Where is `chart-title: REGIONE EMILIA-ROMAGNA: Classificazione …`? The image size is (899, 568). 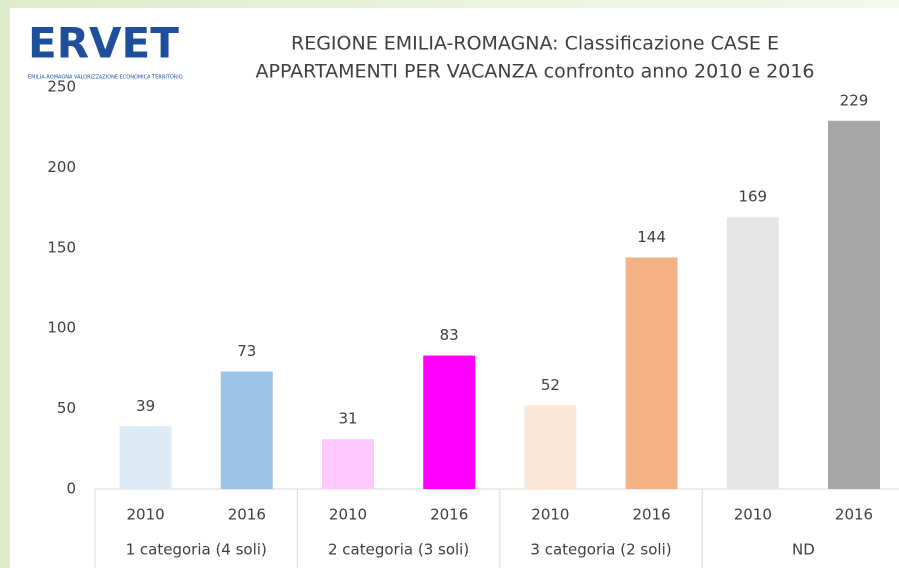
chart-title: REGIONE EMILIA-ROMAGNA: Classificazione … is located at coordinates (535, 44).